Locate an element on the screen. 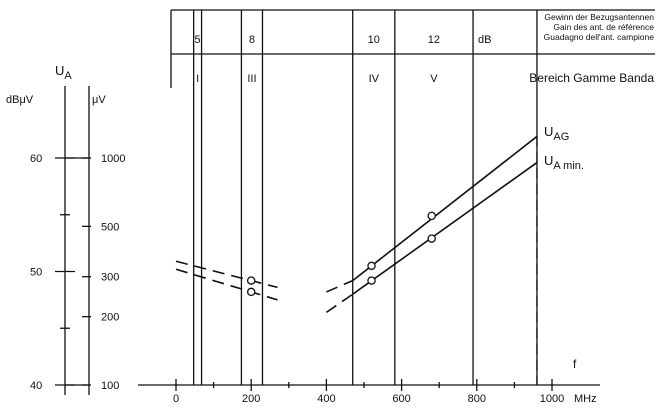  series-label-uag: UAG is located at coordinates (556, 133).